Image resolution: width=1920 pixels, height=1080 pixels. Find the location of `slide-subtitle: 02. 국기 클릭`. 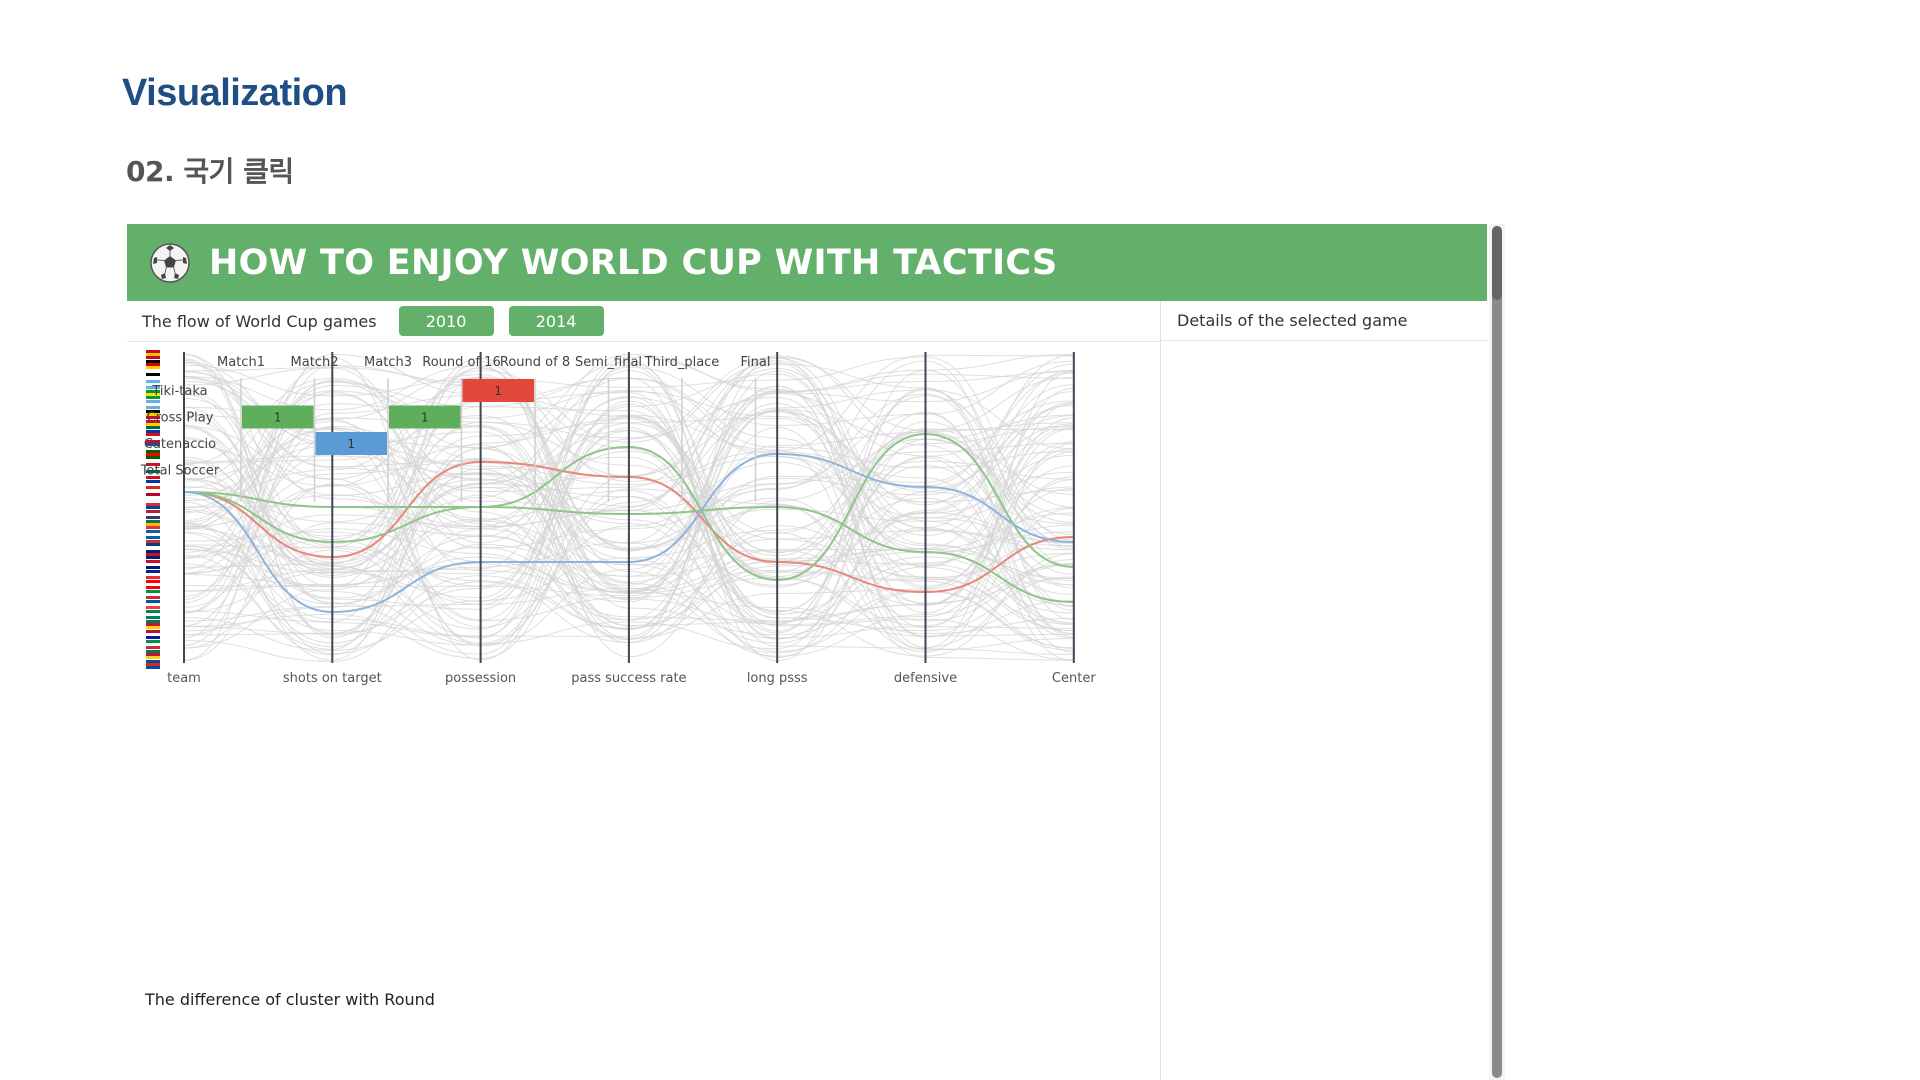

slide-subtitle: 02. 국기 클릭 is located at coordinates (210, 171).